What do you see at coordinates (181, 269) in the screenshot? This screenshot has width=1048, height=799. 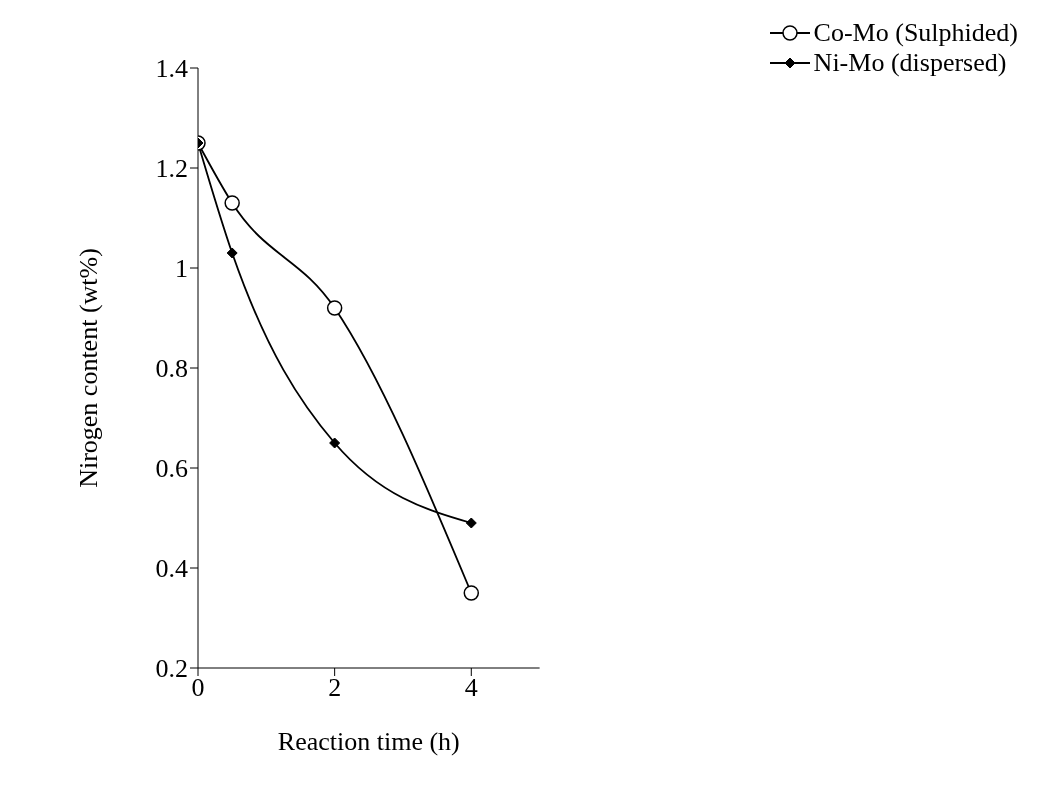 I see `y-tick-label: 1` at bounding box center [181, 269].